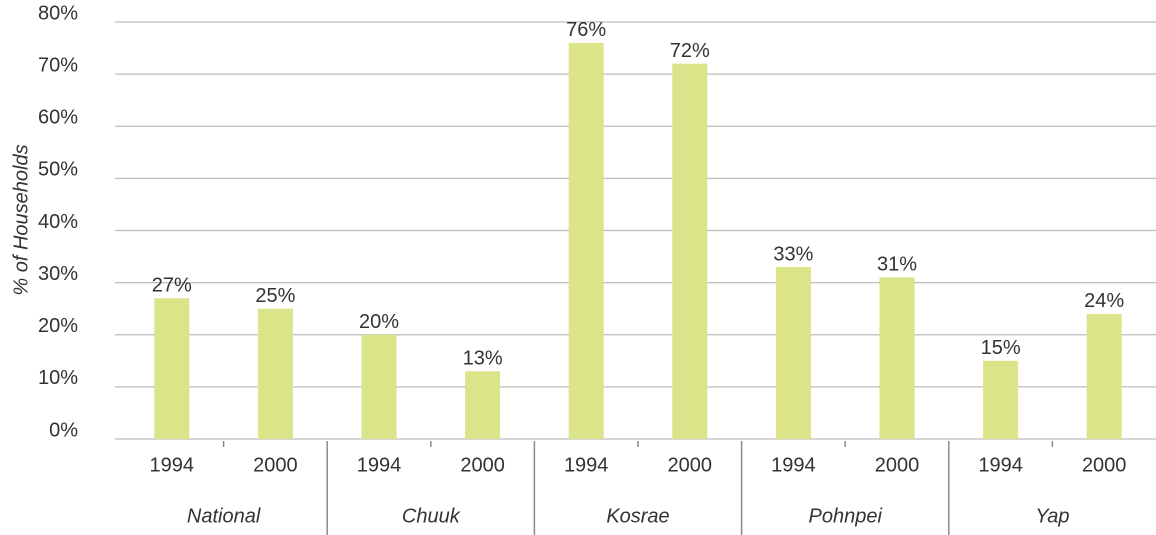 This screenshot has width=1156, height=535. What do you see at coordinates (58, 222) in the screenshot?
I see `y-tick-label: 40%` at bounding box center [58, 222].